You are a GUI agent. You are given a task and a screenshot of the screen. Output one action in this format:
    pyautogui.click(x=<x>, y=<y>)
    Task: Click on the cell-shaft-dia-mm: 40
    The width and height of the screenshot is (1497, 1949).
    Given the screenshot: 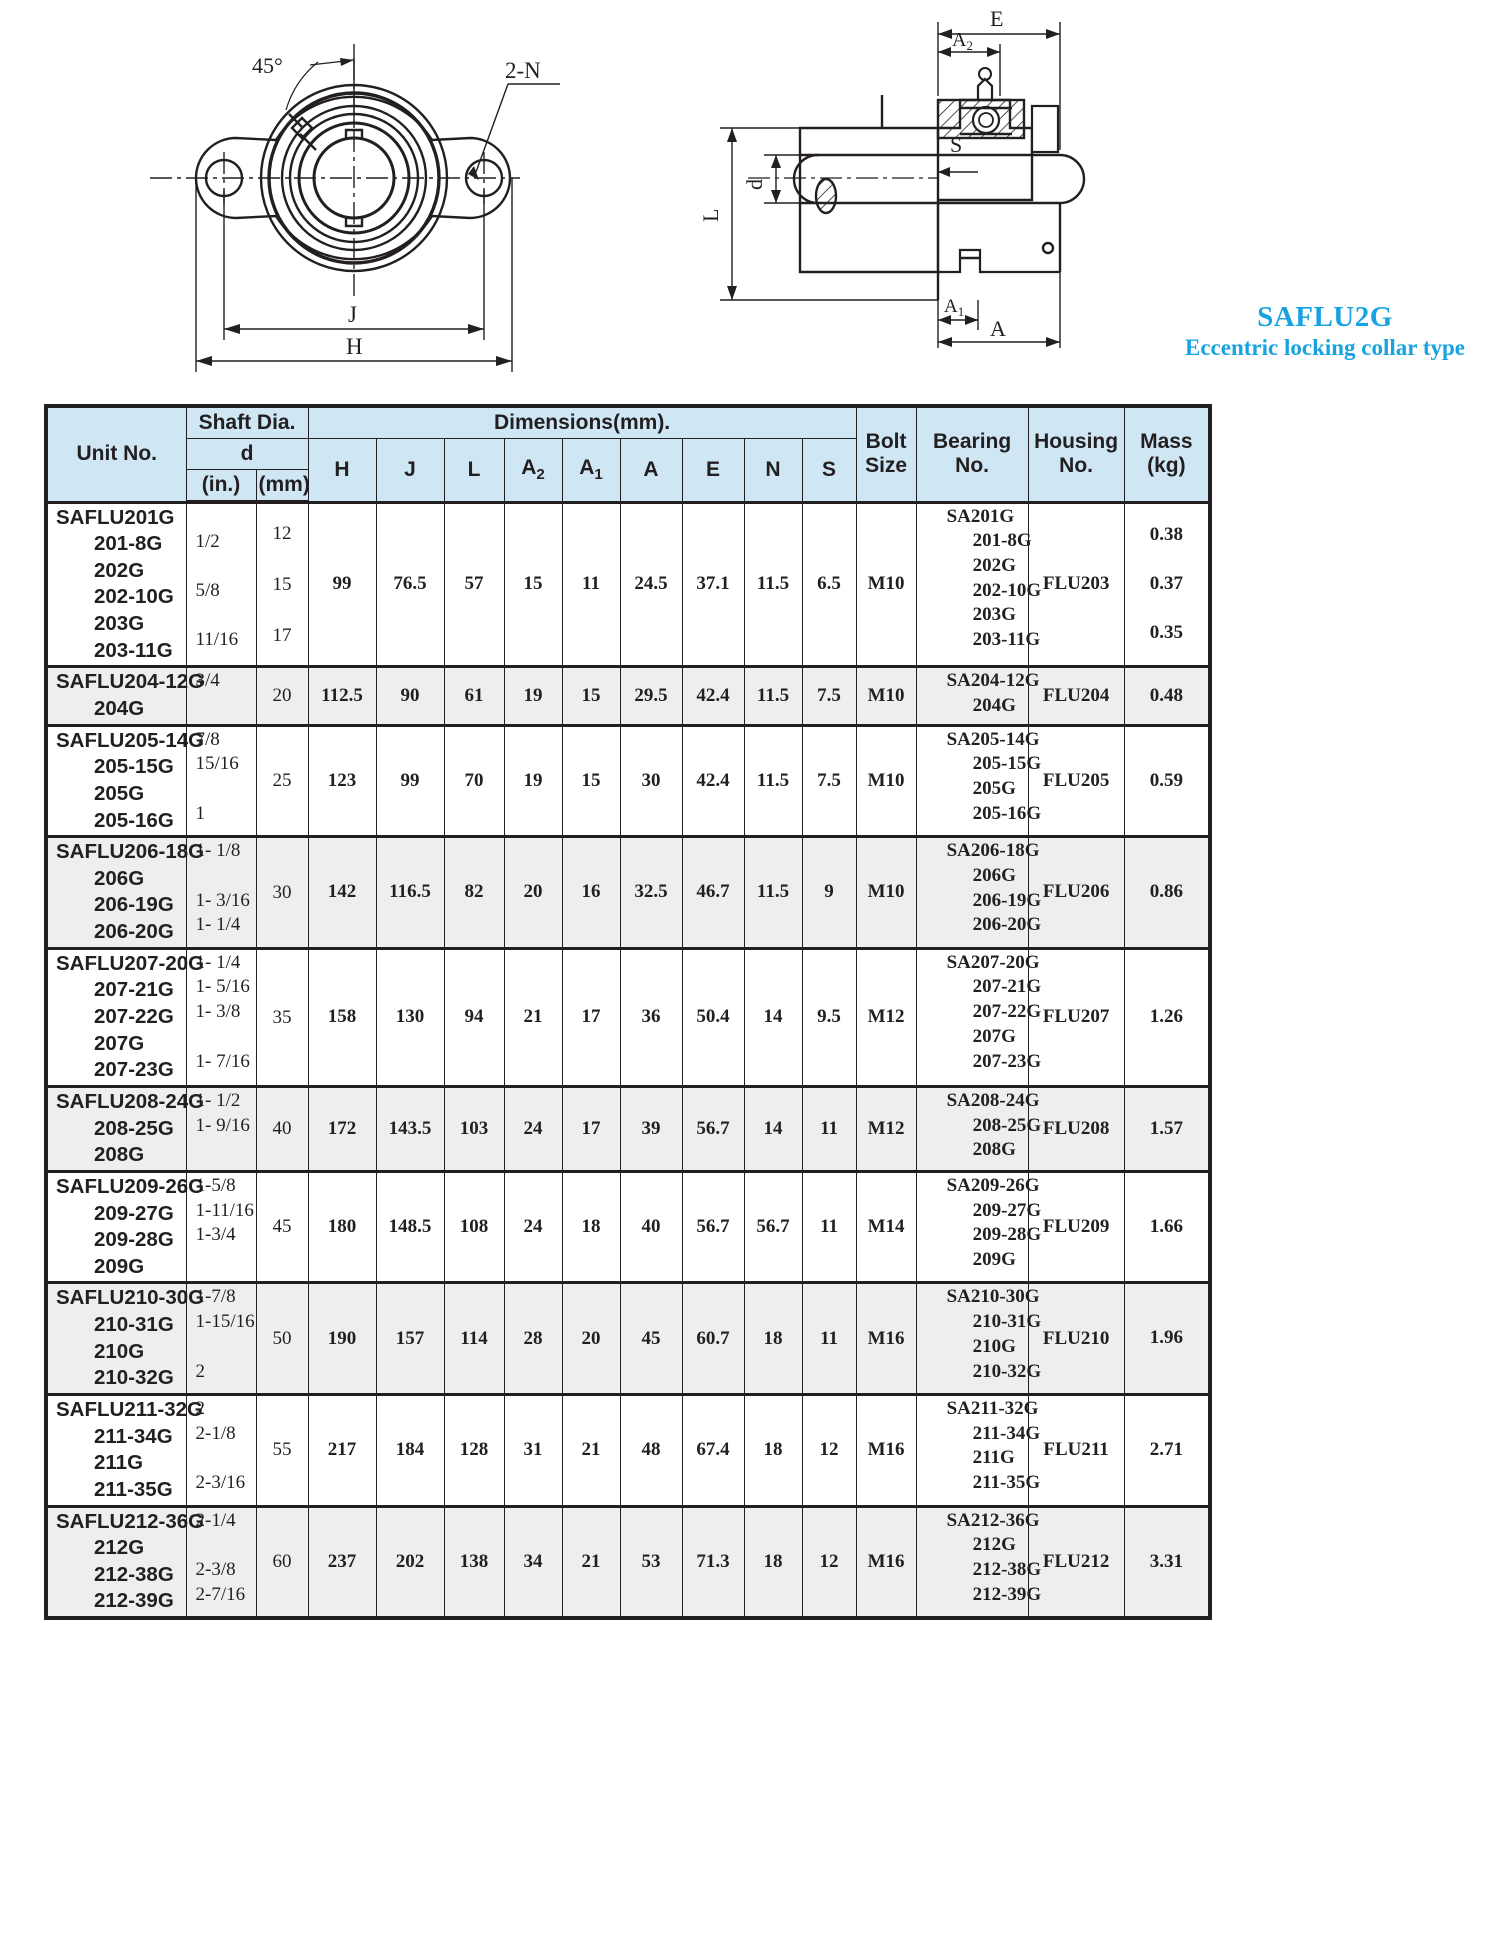 What is the action you would take?
    pyautogui.click(x=282, y=1128)
    